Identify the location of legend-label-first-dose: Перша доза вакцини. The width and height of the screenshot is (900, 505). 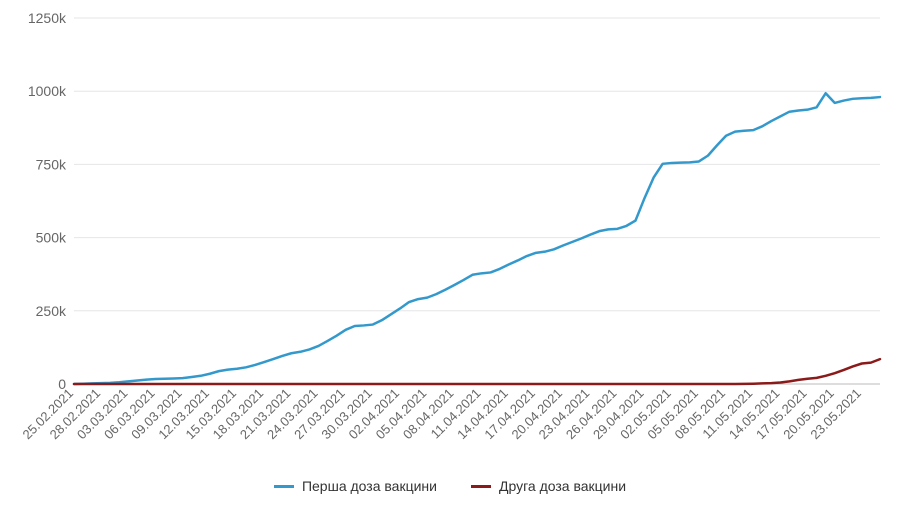
(369, 486).